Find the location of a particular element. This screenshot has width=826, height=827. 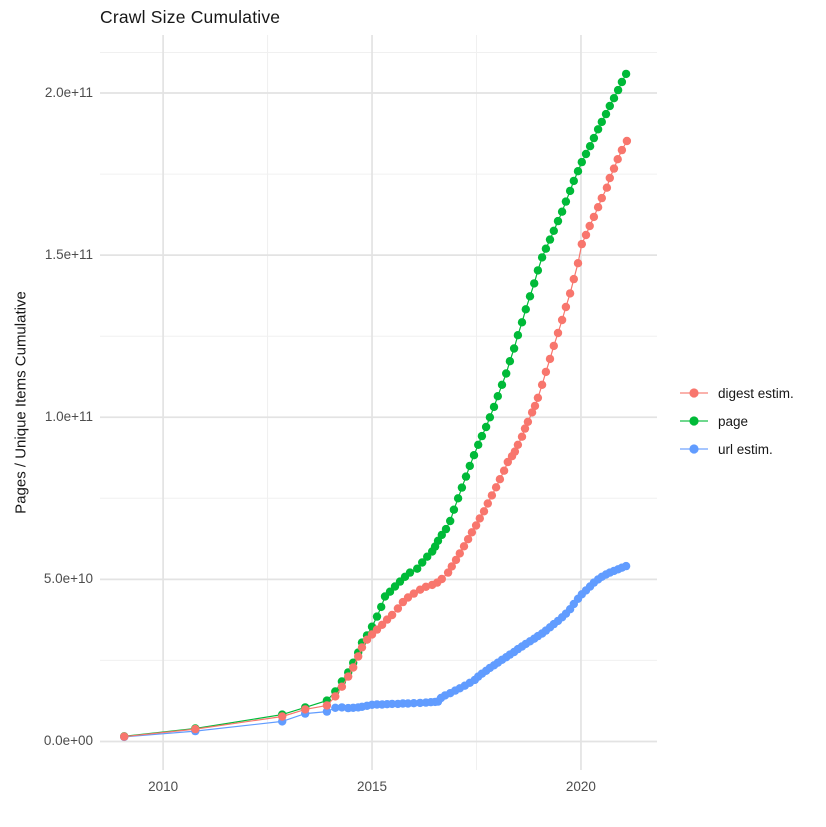

y-tick-label: 1.0e+11 is located at coordinates (68, 417).